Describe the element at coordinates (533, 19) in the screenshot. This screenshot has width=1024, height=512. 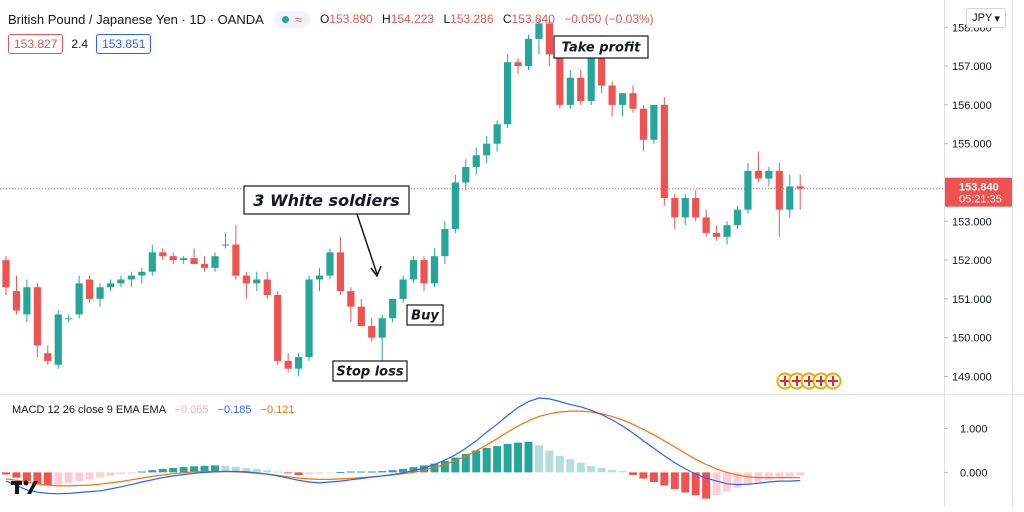
I see `ohlc-close-value: 153.840` at that location.